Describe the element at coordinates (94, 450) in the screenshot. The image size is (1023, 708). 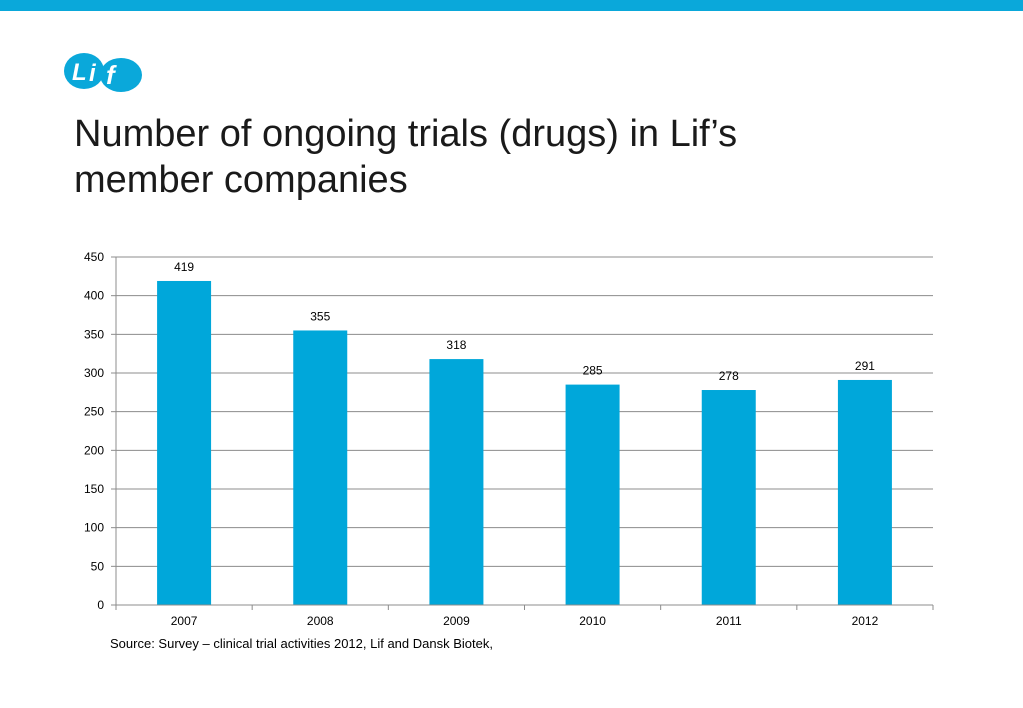
I see `y-tick-label: 200` at that location.